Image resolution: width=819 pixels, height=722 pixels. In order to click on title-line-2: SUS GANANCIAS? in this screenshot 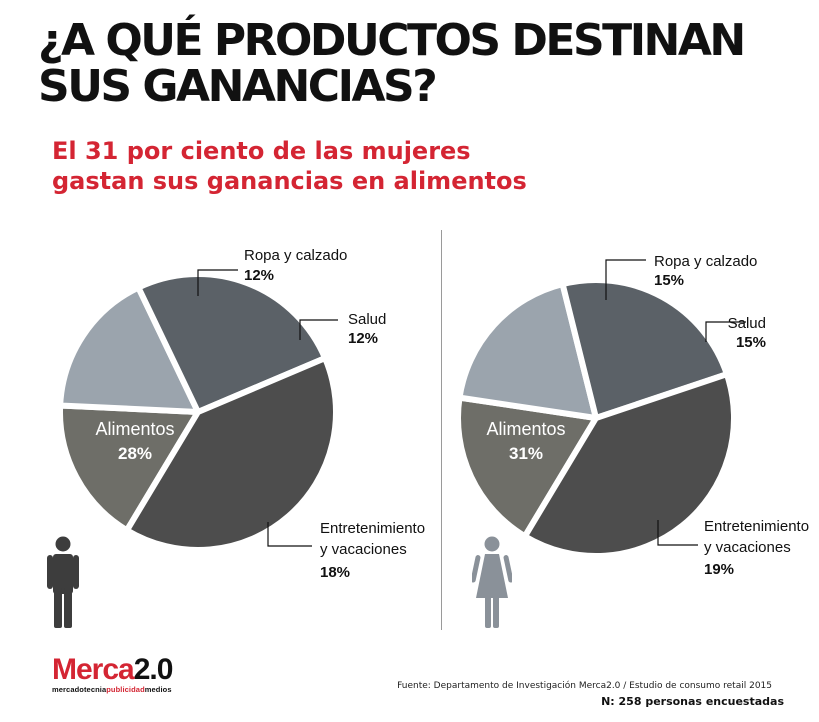, I will do `click(238, 86)`.